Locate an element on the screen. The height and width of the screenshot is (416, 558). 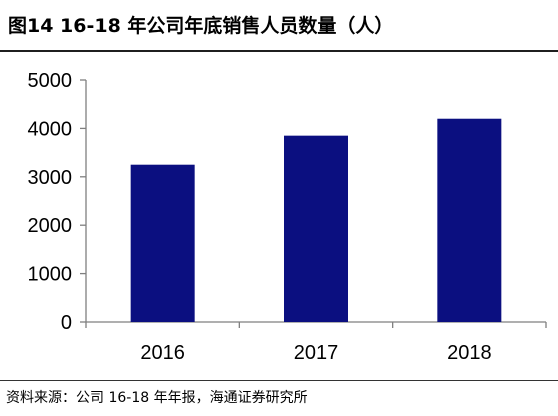
bar-2018 is located at coordinates (469, 220).